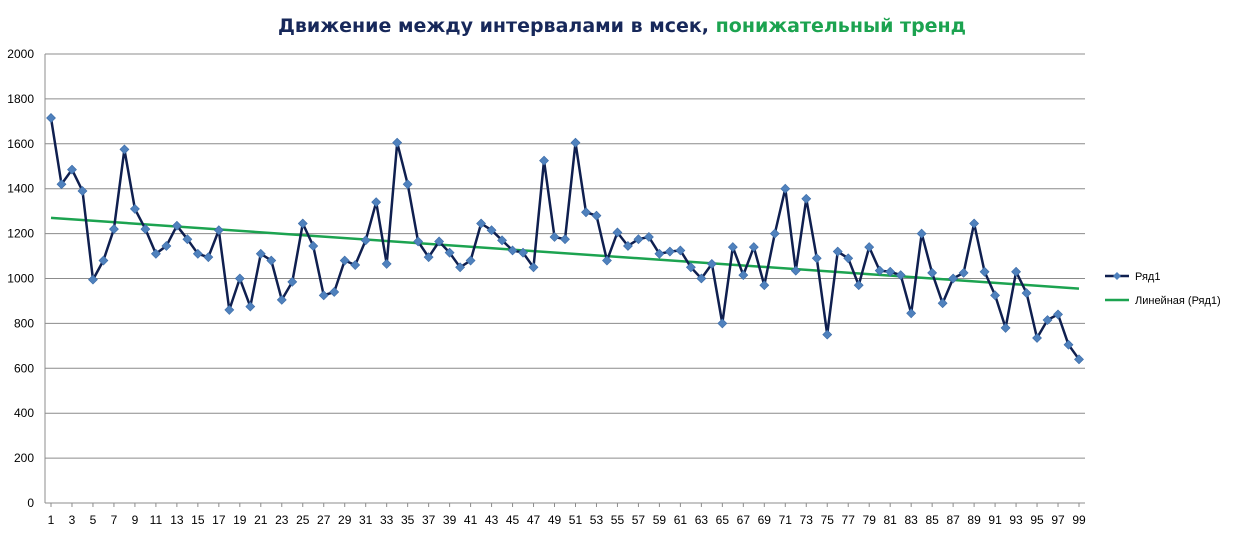  I want to click on x-tick-label: 3, so click(72, 520).